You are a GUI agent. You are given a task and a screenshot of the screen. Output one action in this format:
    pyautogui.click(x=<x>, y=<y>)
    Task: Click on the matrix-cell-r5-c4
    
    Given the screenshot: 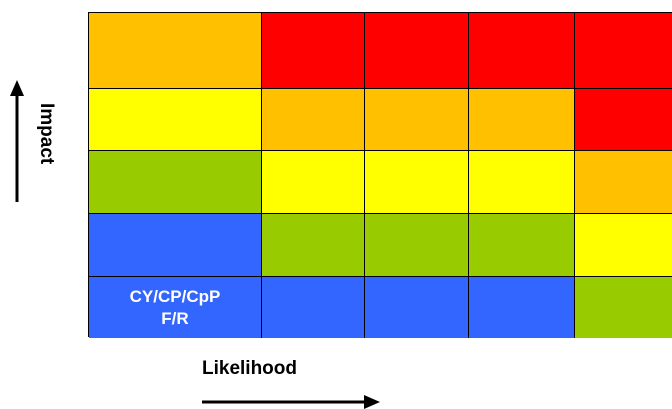 What is the action you would take?
    pyautogui.click(x=522, y=307)
    